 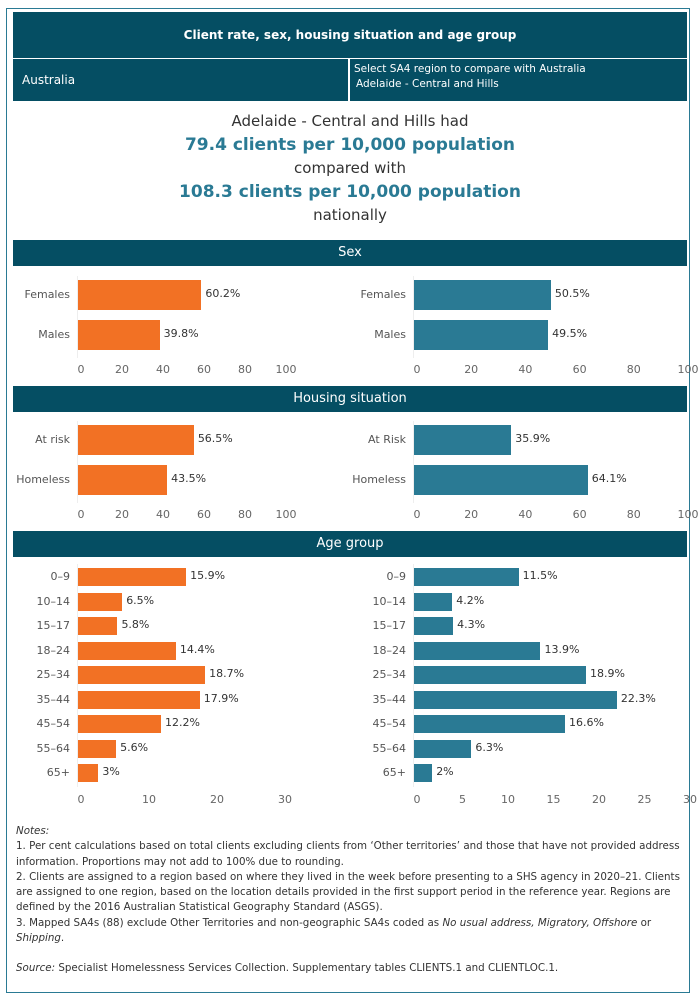 I want to click on section-housing-header: Housing situation, so click(x=350, y=399).